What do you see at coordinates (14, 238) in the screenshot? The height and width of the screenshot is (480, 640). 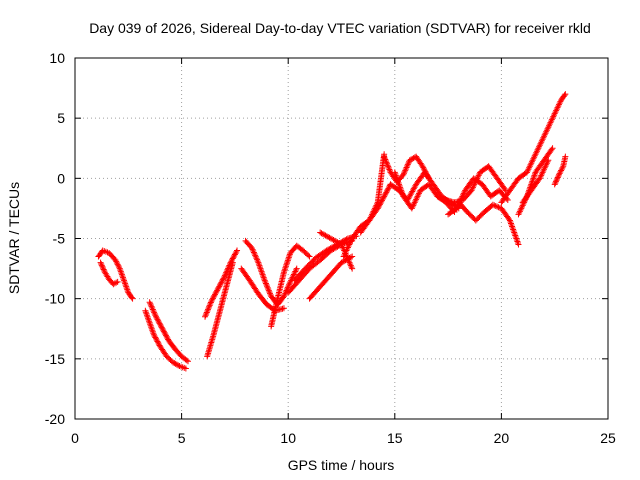 I see `y-axis-label: SDTVAR / TECUs` at bounding box center [14, 238].